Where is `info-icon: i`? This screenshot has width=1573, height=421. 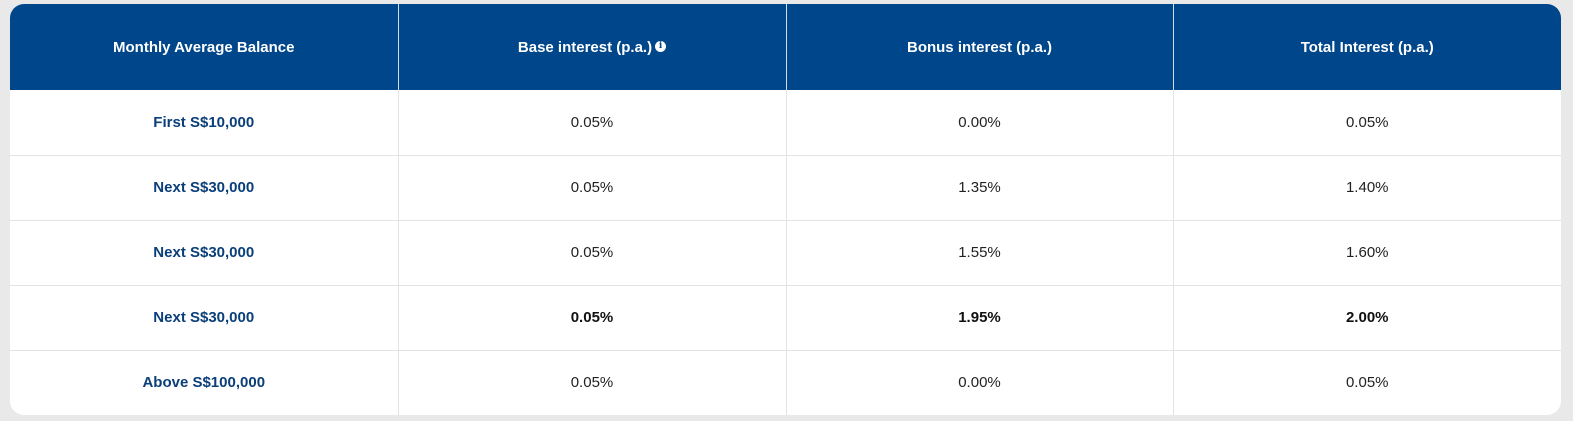 info-icon: i is located at coordinates (661, 47).